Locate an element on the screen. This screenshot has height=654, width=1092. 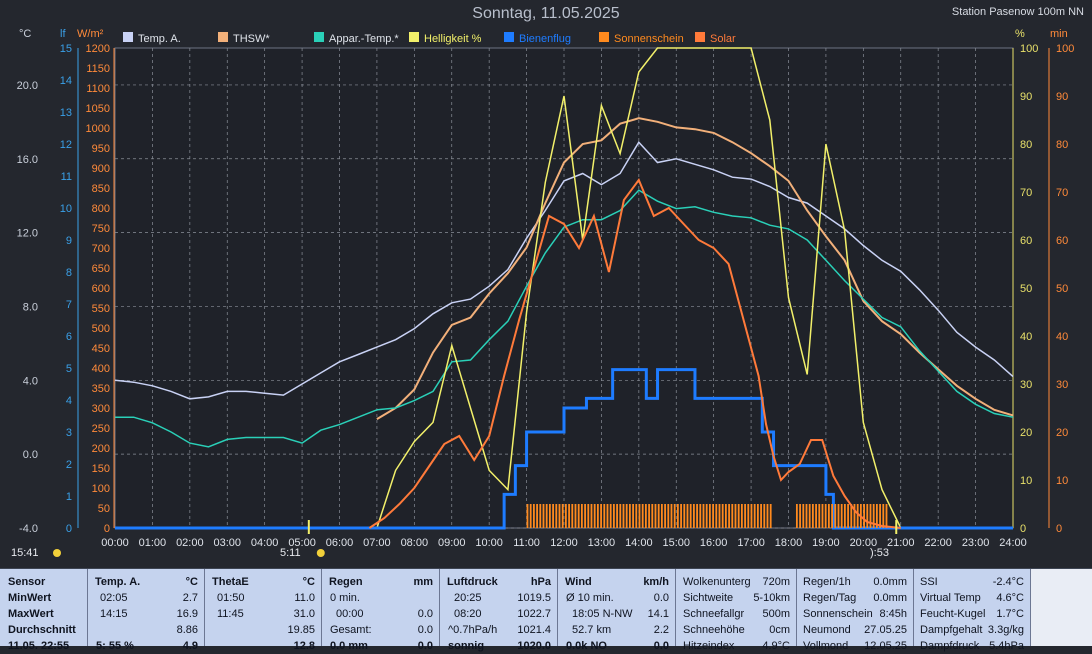
sonnenschein-label: Sonnenschein is located at coordinates (838, 614).